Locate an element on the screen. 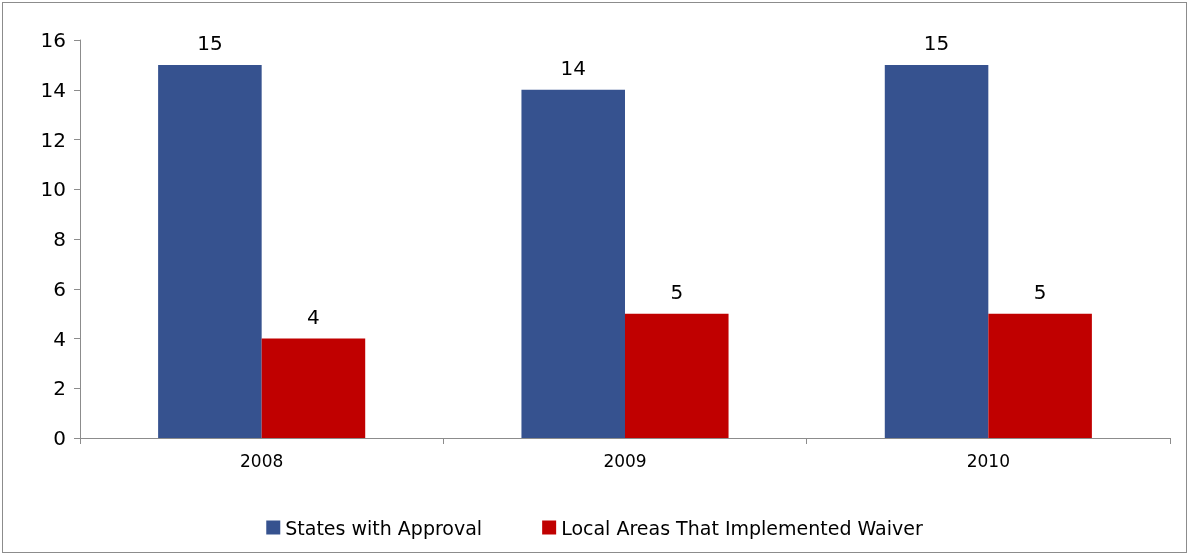 The image size is (1191, 557). y-tick-label: 10 is located at coordinates (53, 189).